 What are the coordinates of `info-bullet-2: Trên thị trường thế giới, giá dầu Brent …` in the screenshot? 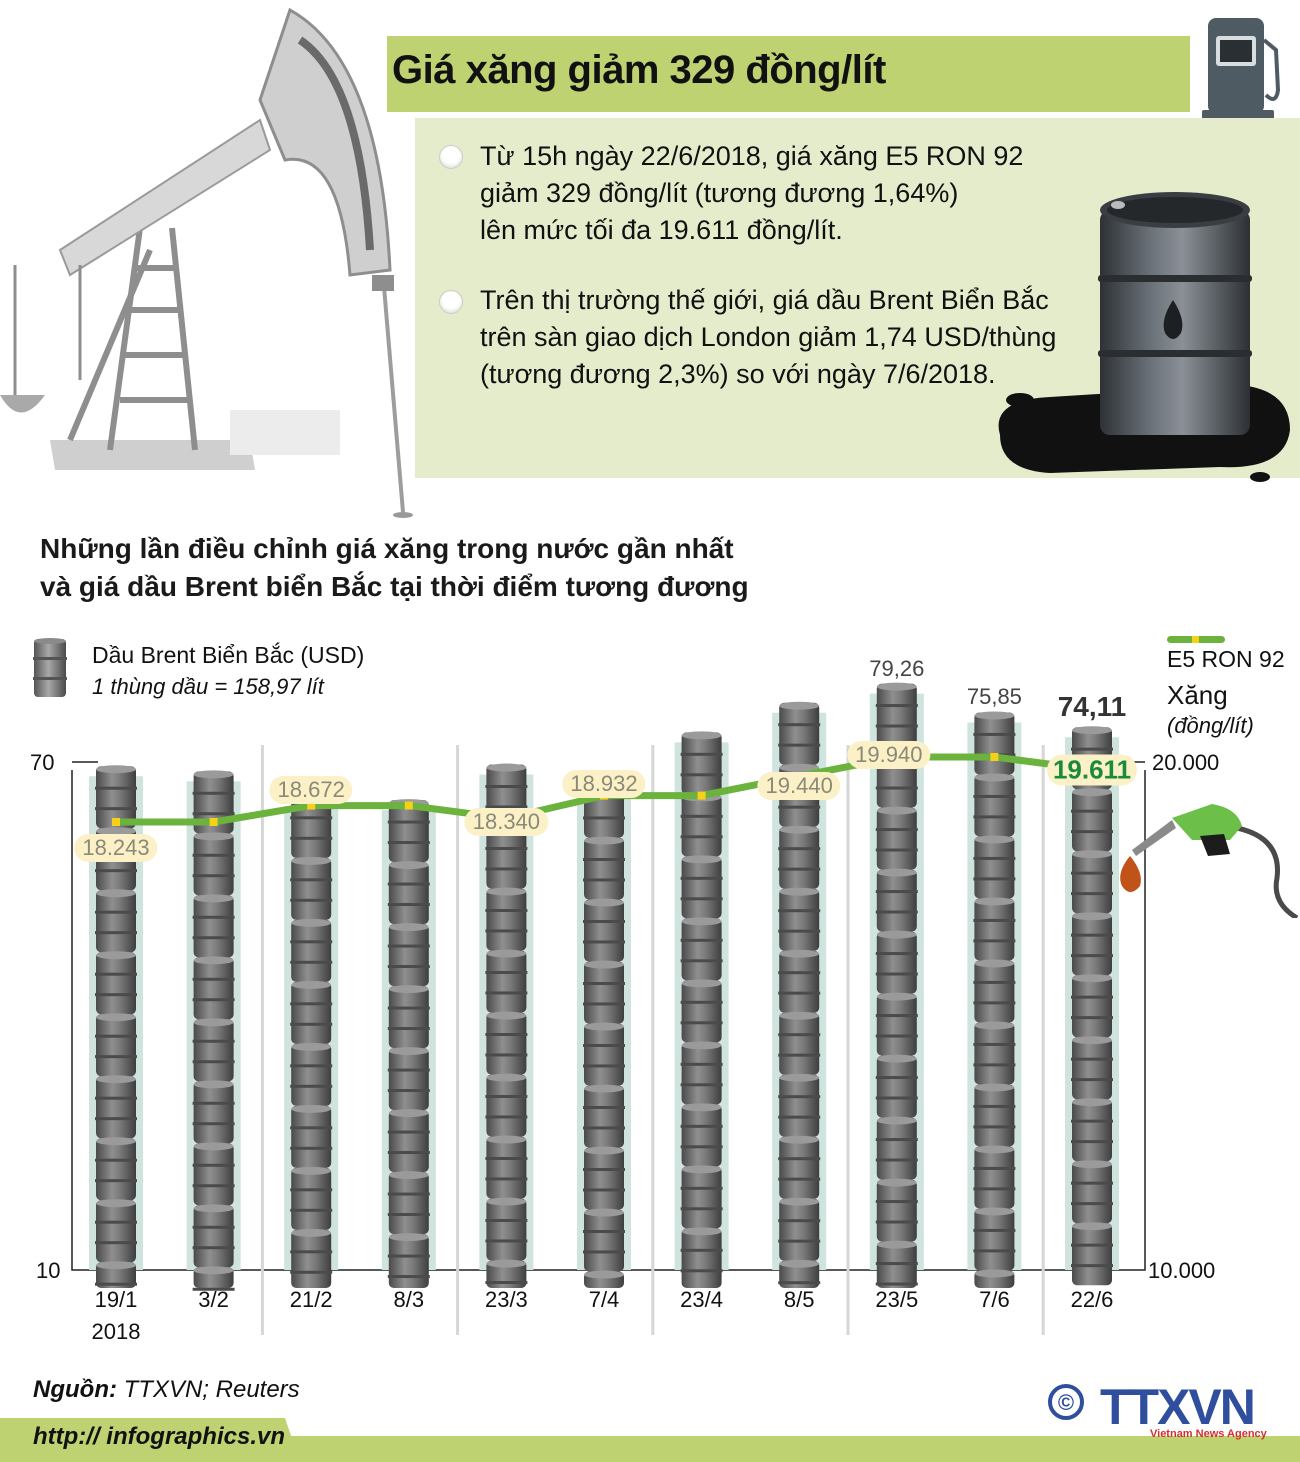 It's located at (768, 337).